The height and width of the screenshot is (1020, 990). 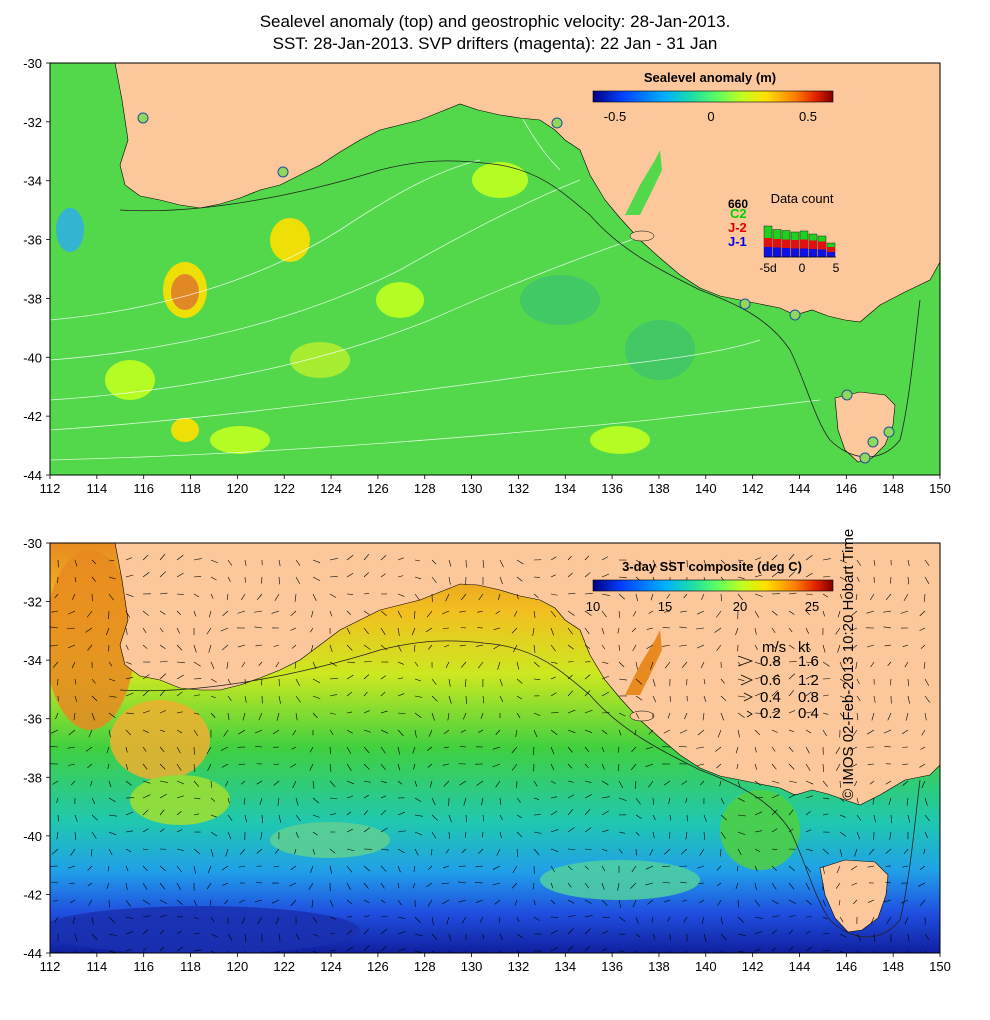 What do you see at coordinates (846, 966) in the screenshot?
I see `x-tick-label: 146` at bounding box center [846, 966].